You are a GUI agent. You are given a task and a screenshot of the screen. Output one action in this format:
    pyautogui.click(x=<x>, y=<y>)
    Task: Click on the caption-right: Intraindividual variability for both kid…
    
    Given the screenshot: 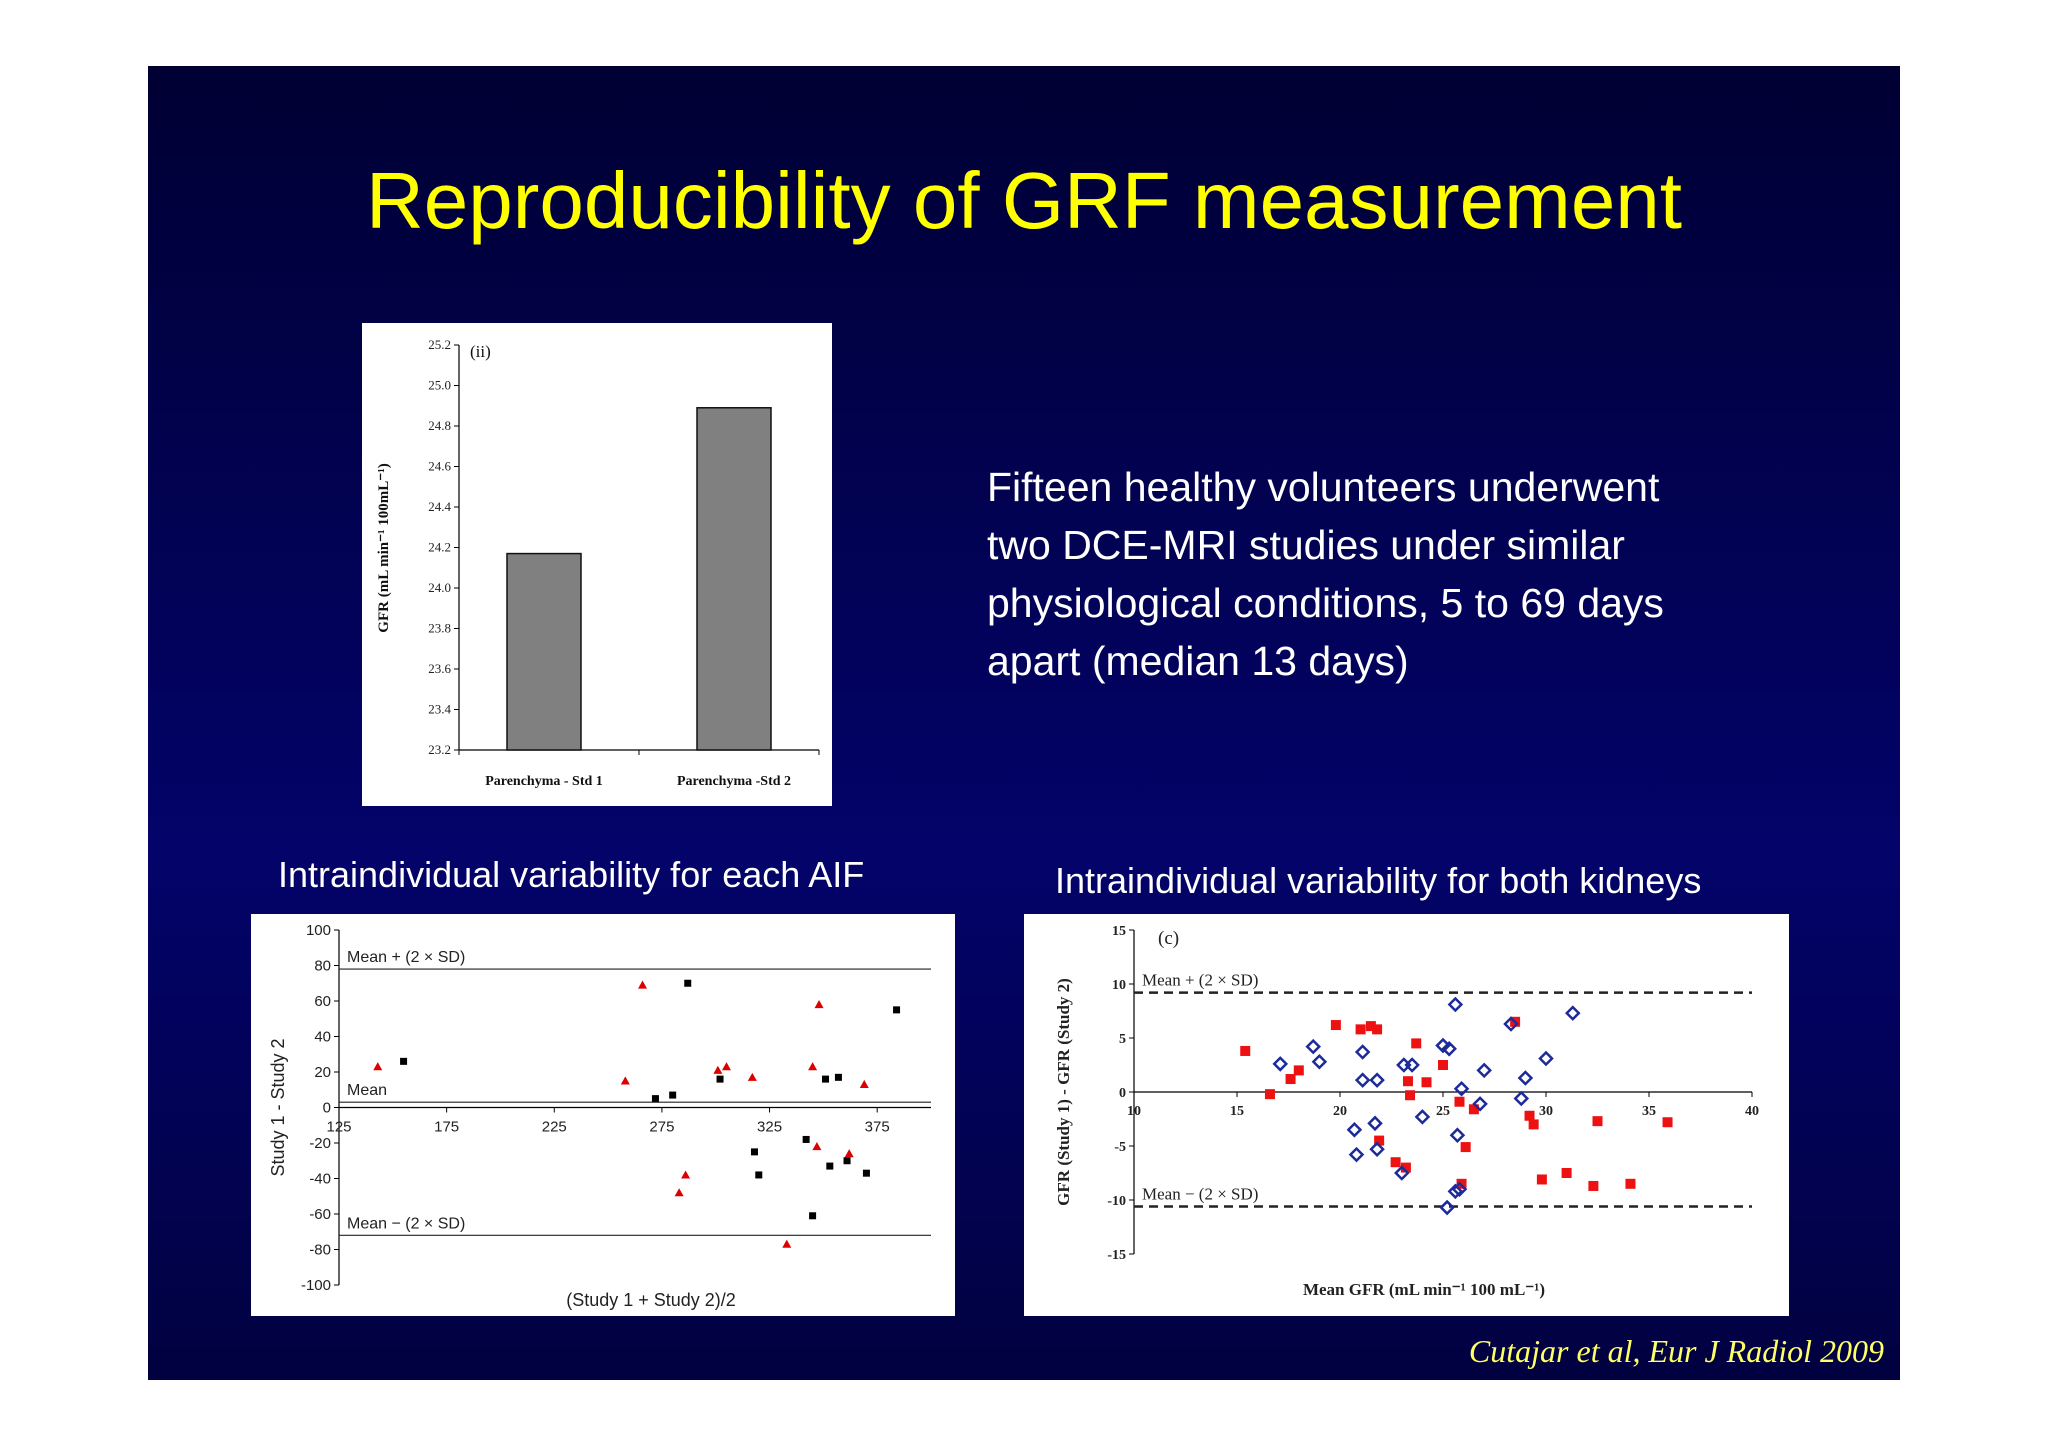 What is the action you would take?
    pyautogui.click(x=1378, y=880)
    